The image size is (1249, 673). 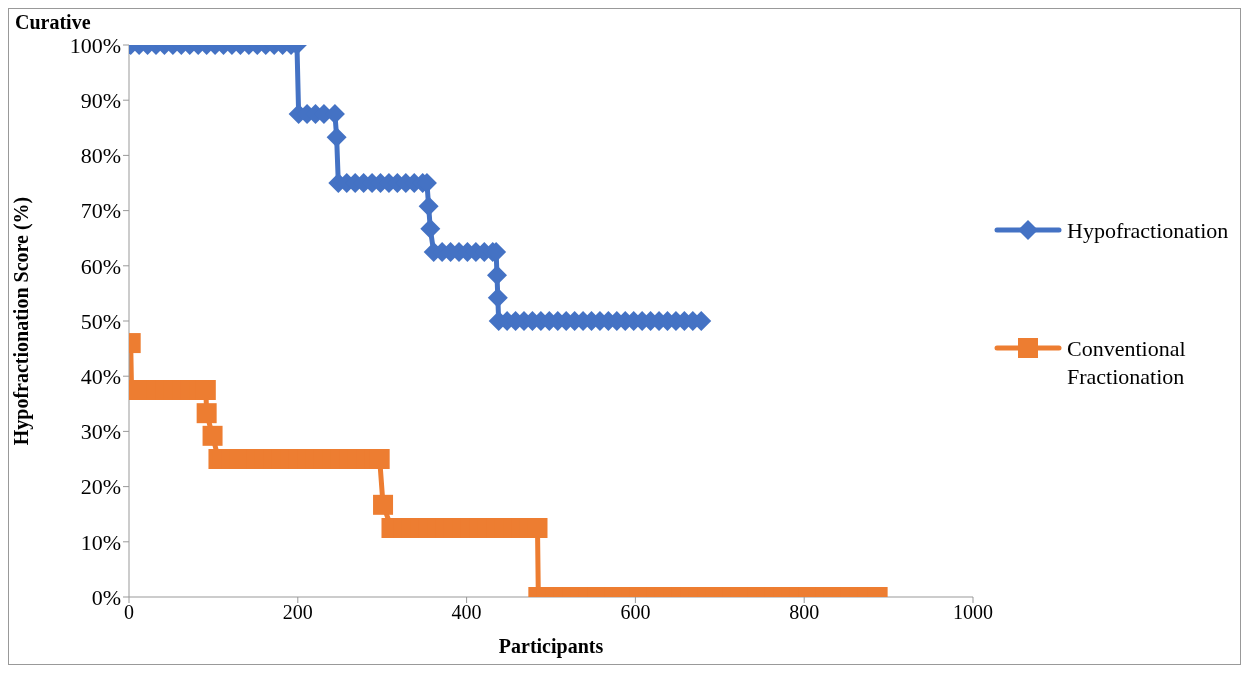 What do you see at coordinates (100, 542) in the screenshot?
I see `y-tick-label: 10%` at bounding box center [100, 542].